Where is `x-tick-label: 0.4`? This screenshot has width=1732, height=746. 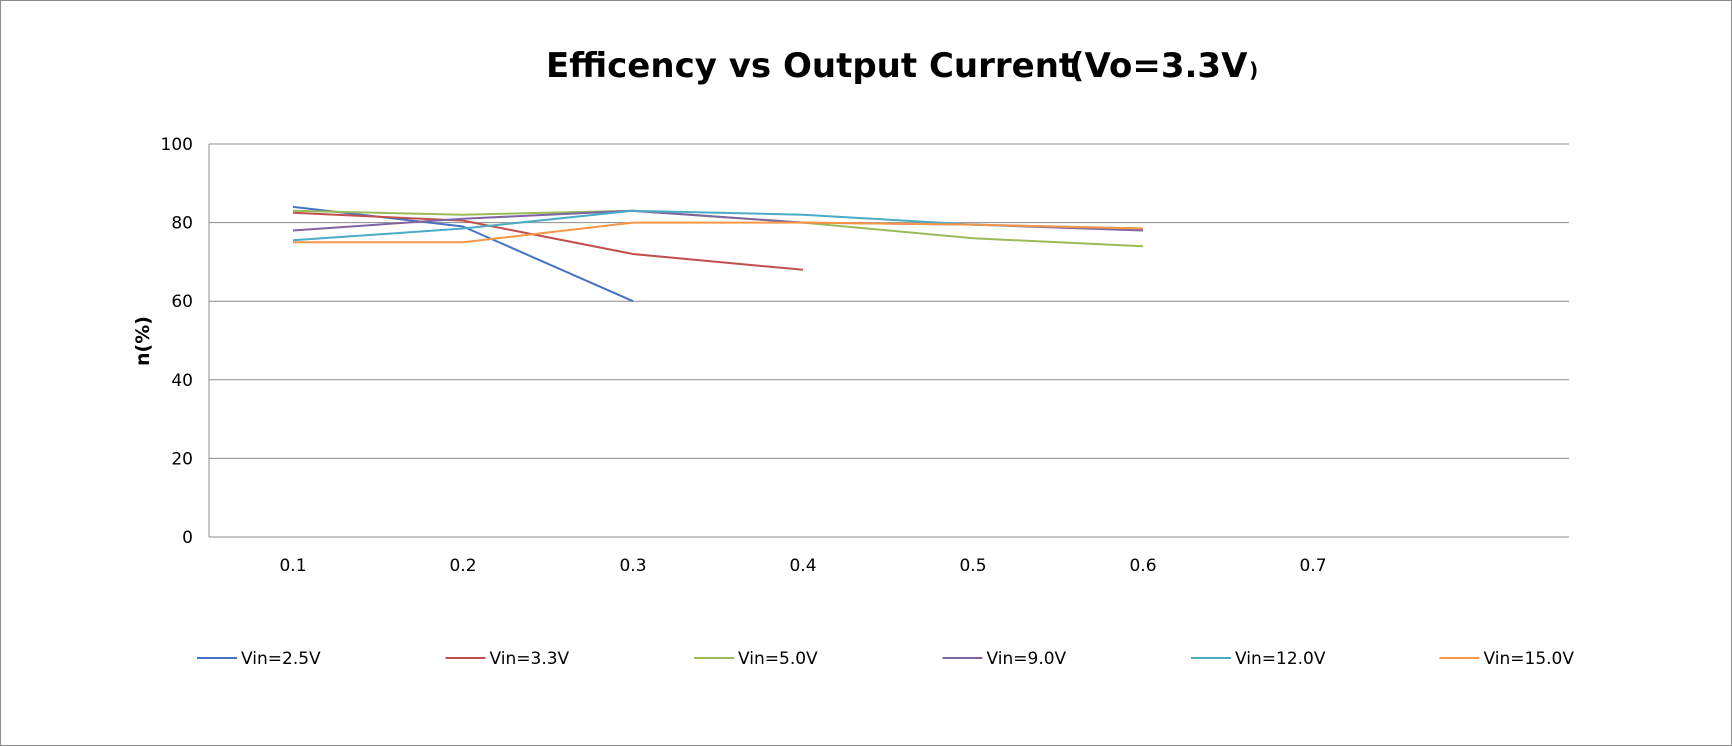 x-tick-label: 0.4 is located at coordinates (802, 566).